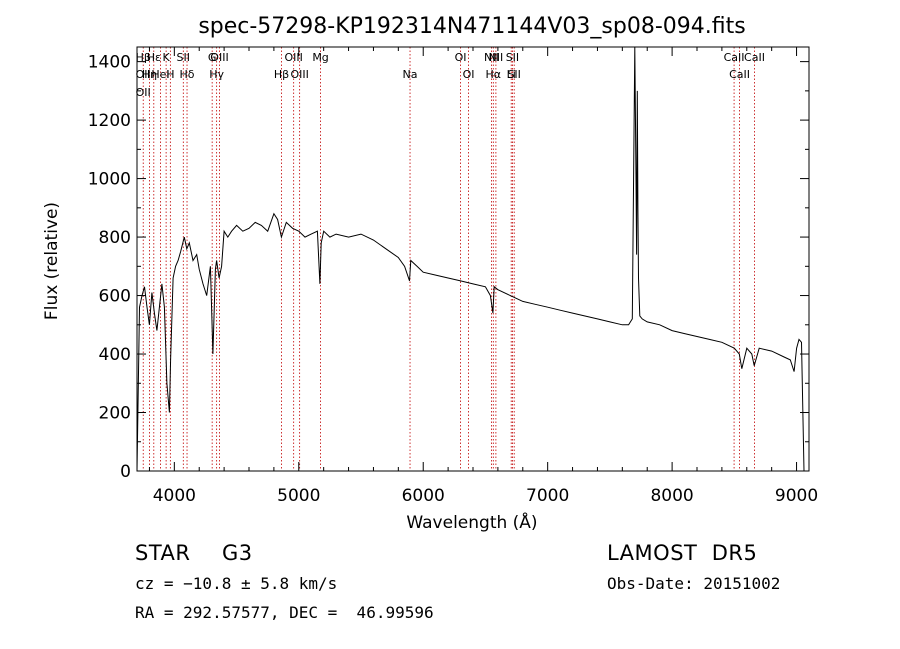 The image size is (900, 649). What do you see at coordinates (187, 74) in the screenshot?
I see `line-label: Hδ` at bounding box center [187, 74].